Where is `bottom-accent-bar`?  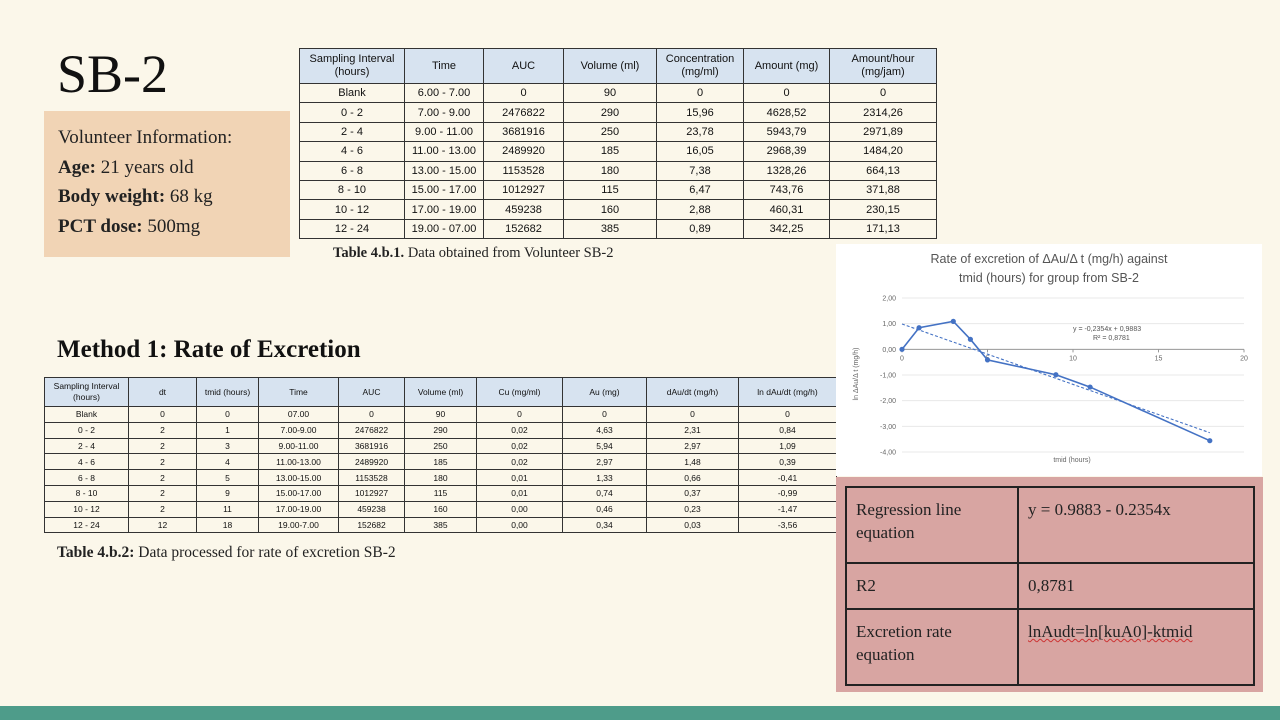 bottom-accent-bar is located at coordinates (640, 713).